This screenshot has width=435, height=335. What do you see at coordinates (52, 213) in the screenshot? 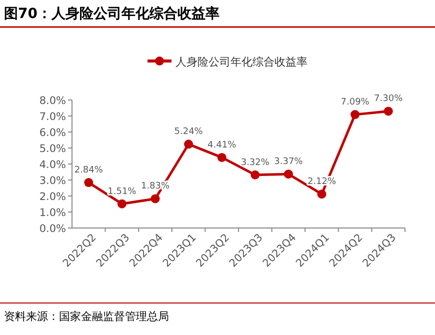
I see `y-tick-label: 1.0%` at bounding box center [52, 213].